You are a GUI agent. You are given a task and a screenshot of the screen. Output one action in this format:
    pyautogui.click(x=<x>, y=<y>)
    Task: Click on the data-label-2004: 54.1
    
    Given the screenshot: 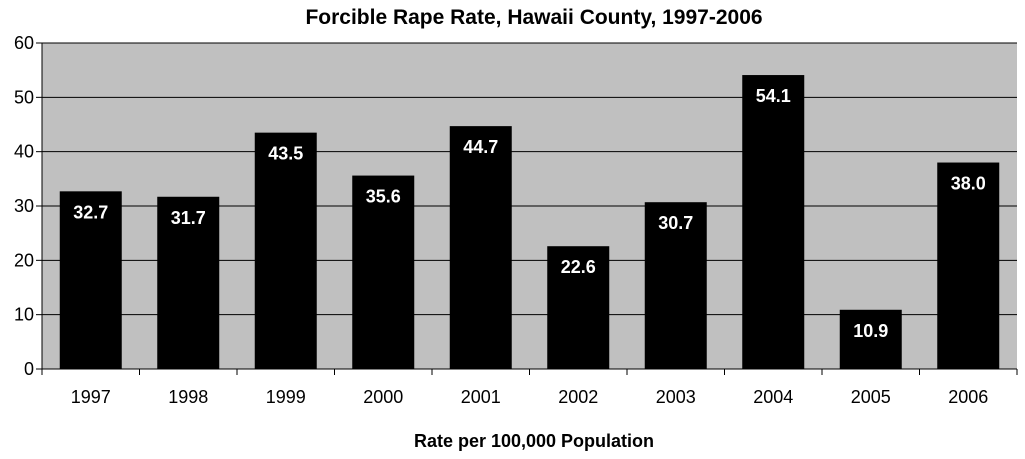 What is the action you would take?
    pyautogui.click(x=773, y=96)
    